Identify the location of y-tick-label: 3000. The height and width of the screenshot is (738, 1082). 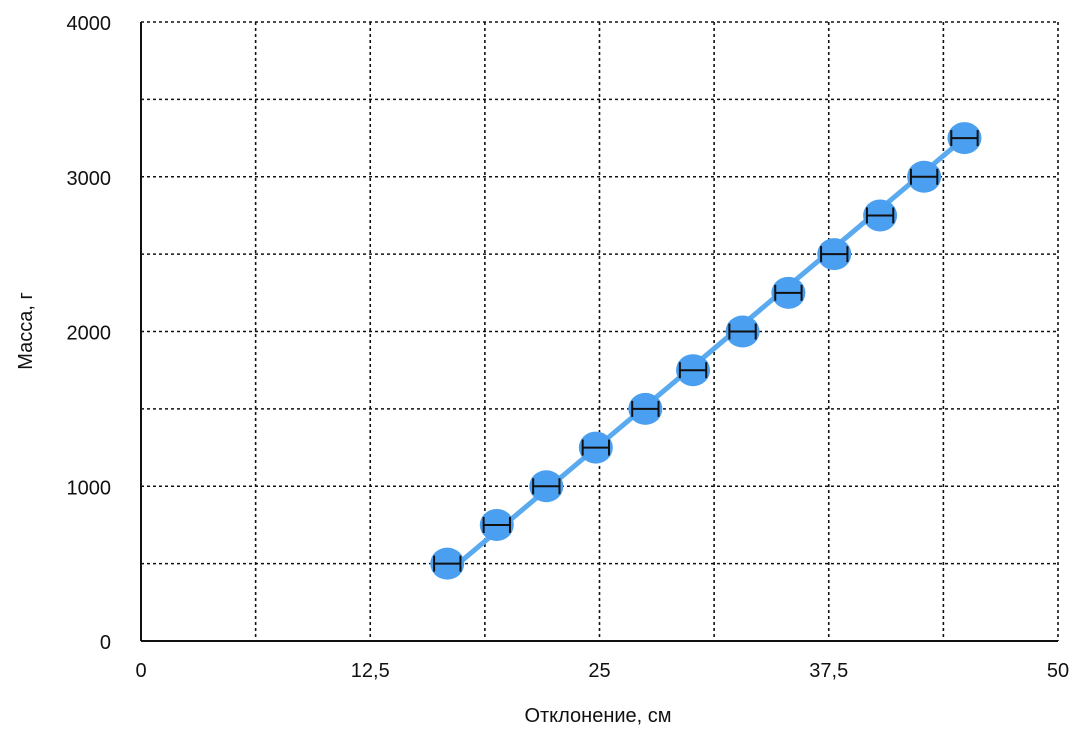
(89, 179).